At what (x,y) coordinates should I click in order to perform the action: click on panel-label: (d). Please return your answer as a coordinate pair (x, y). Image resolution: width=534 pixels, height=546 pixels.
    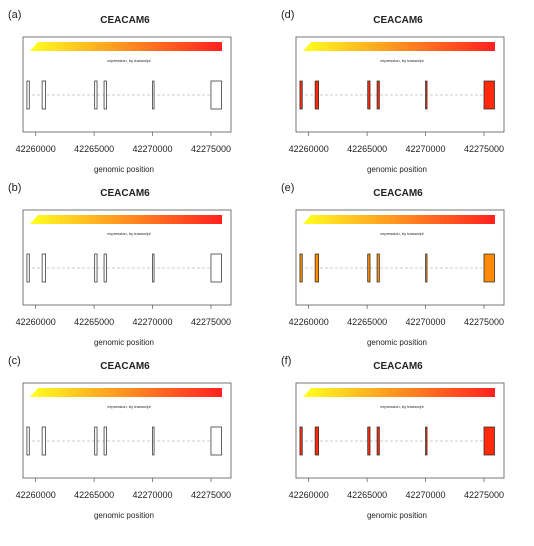
    Looking at the image, I should click on (287, 15).